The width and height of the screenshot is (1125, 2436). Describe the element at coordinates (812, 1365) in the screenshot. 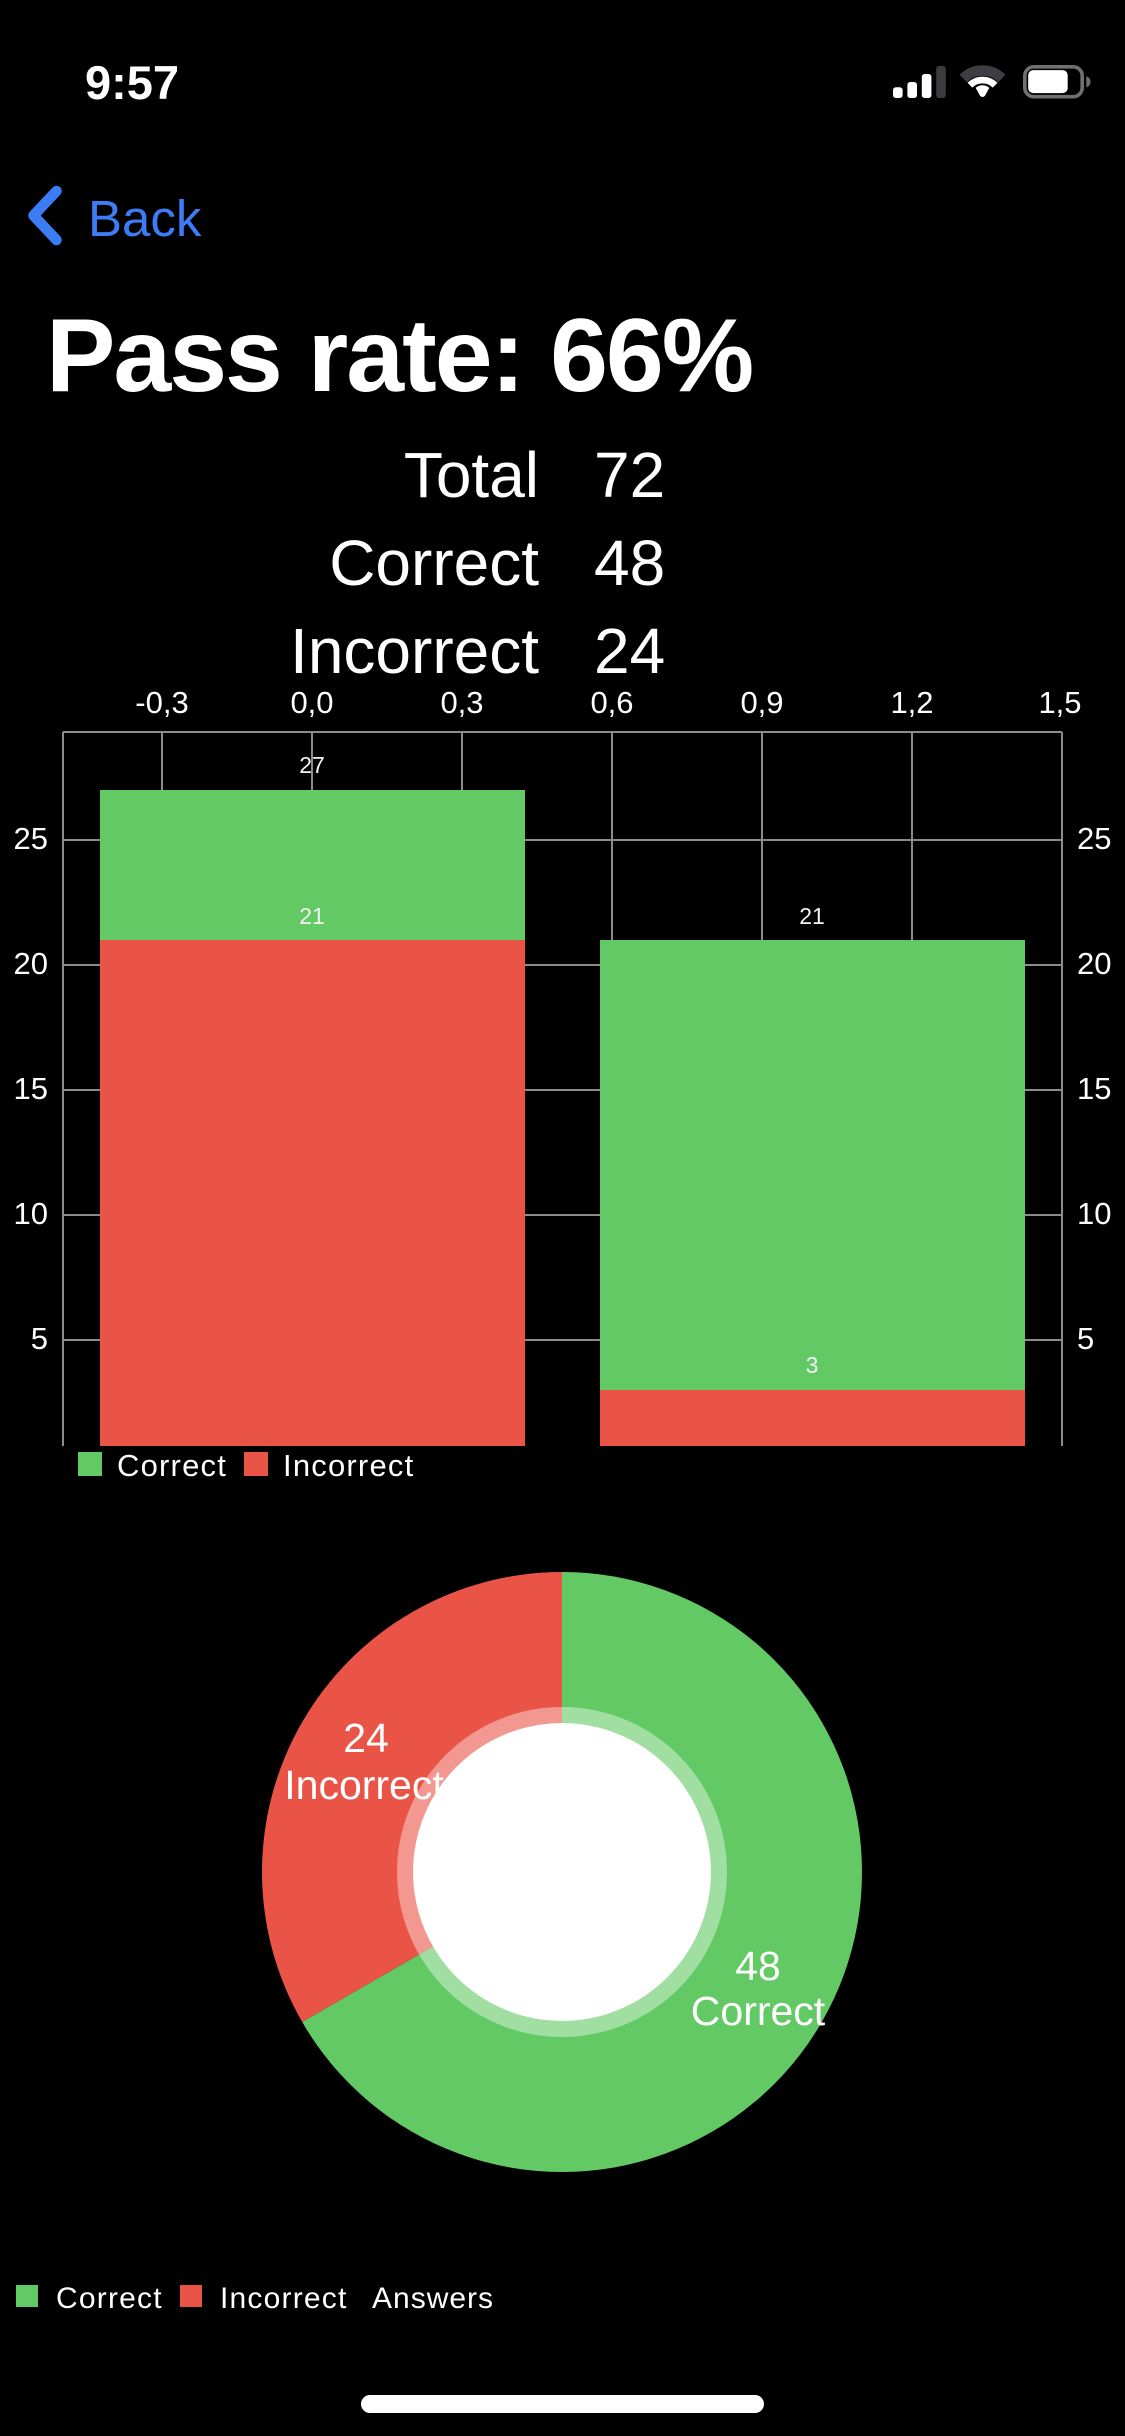

I see `svg-text: 3` at that location.